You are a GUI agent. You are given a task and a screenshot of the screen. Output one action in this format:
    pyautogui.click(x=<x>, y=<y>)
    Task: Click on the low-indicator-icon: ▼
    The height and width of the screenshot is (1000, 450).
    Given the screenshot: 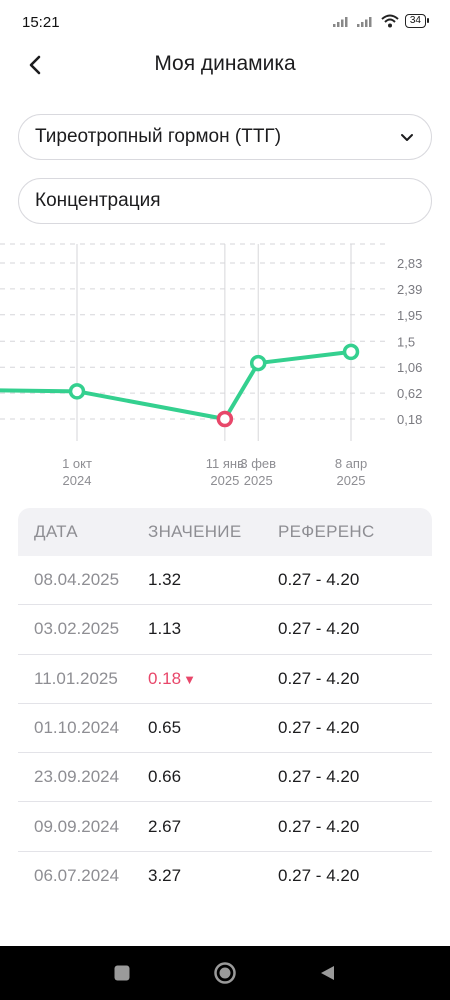 What is the action you would take?
    pyautogui.click(x=189, y=679)
    